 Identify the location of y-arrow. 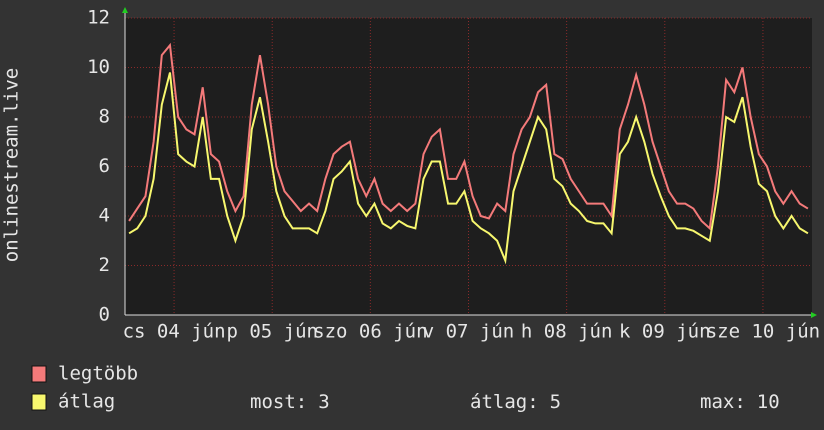
(125, 10).